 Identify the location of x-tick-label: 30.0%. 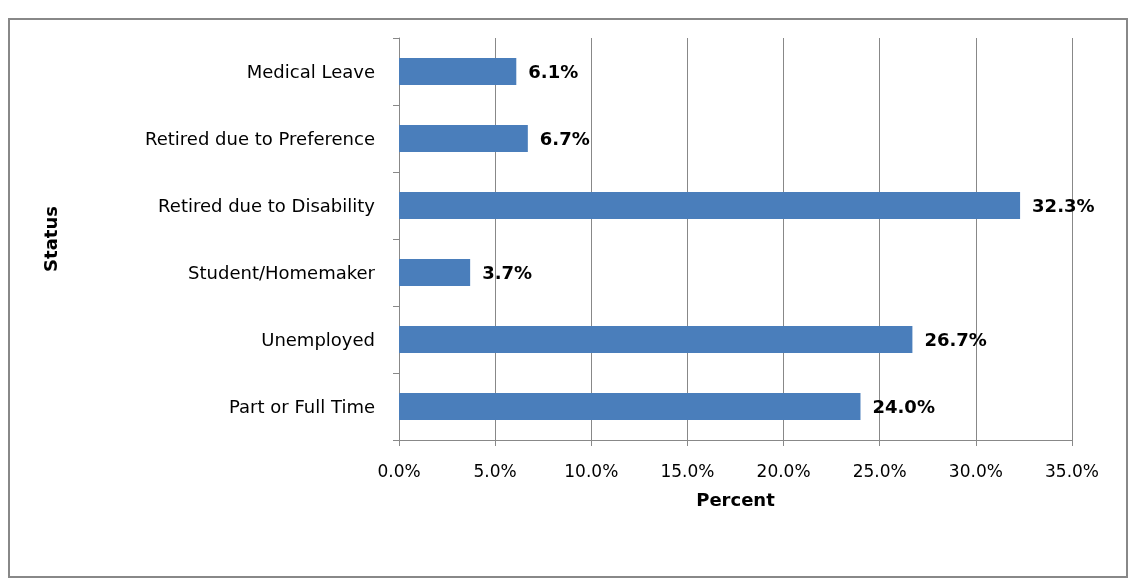
(975, 470).